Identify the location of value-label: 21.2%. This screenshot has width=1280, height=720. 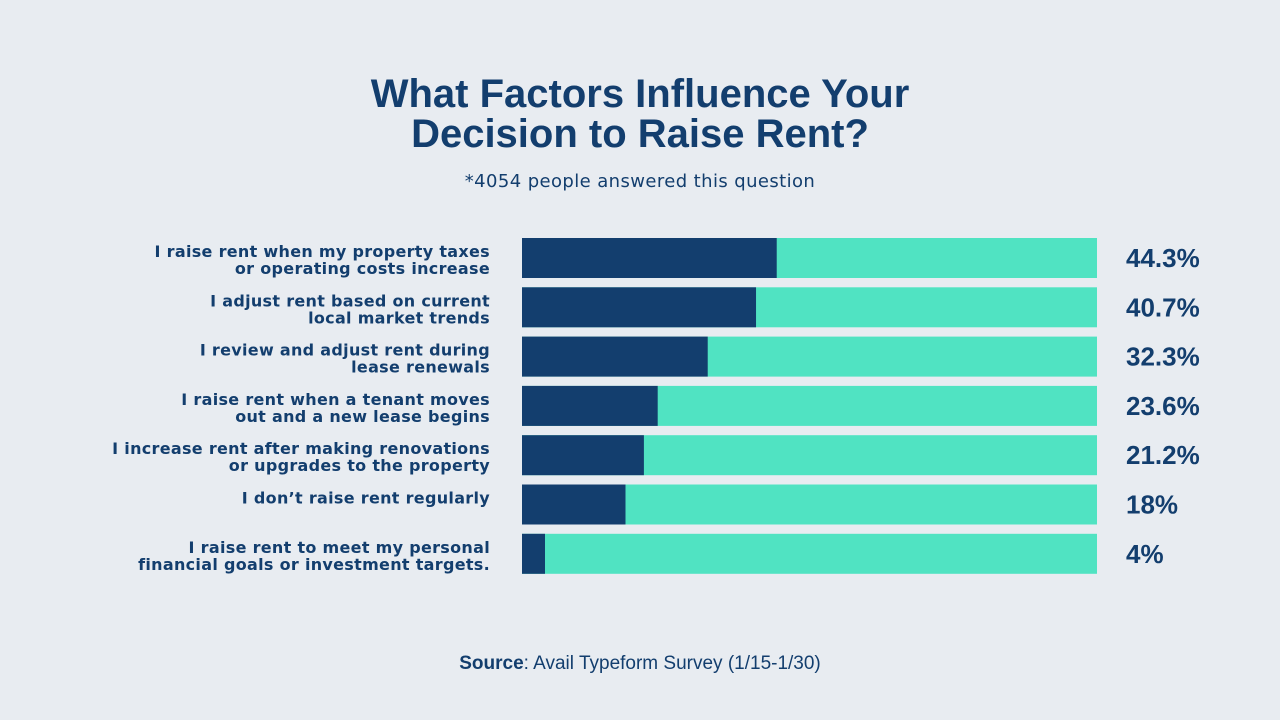
(1163, 455).